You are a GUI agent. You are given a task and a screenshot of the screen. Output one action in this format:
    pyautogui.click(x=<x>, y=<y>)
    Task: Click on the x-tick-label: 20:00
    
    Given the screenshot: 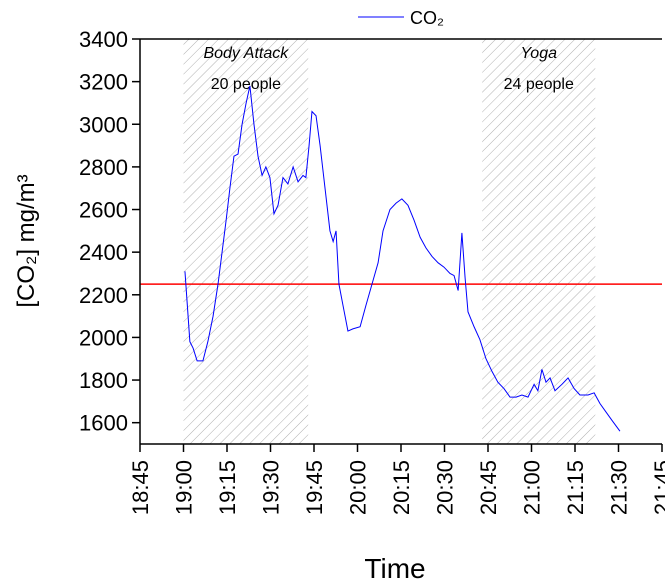 What is the action you would take?
    pyautogui.click(x=358, y=487)
    